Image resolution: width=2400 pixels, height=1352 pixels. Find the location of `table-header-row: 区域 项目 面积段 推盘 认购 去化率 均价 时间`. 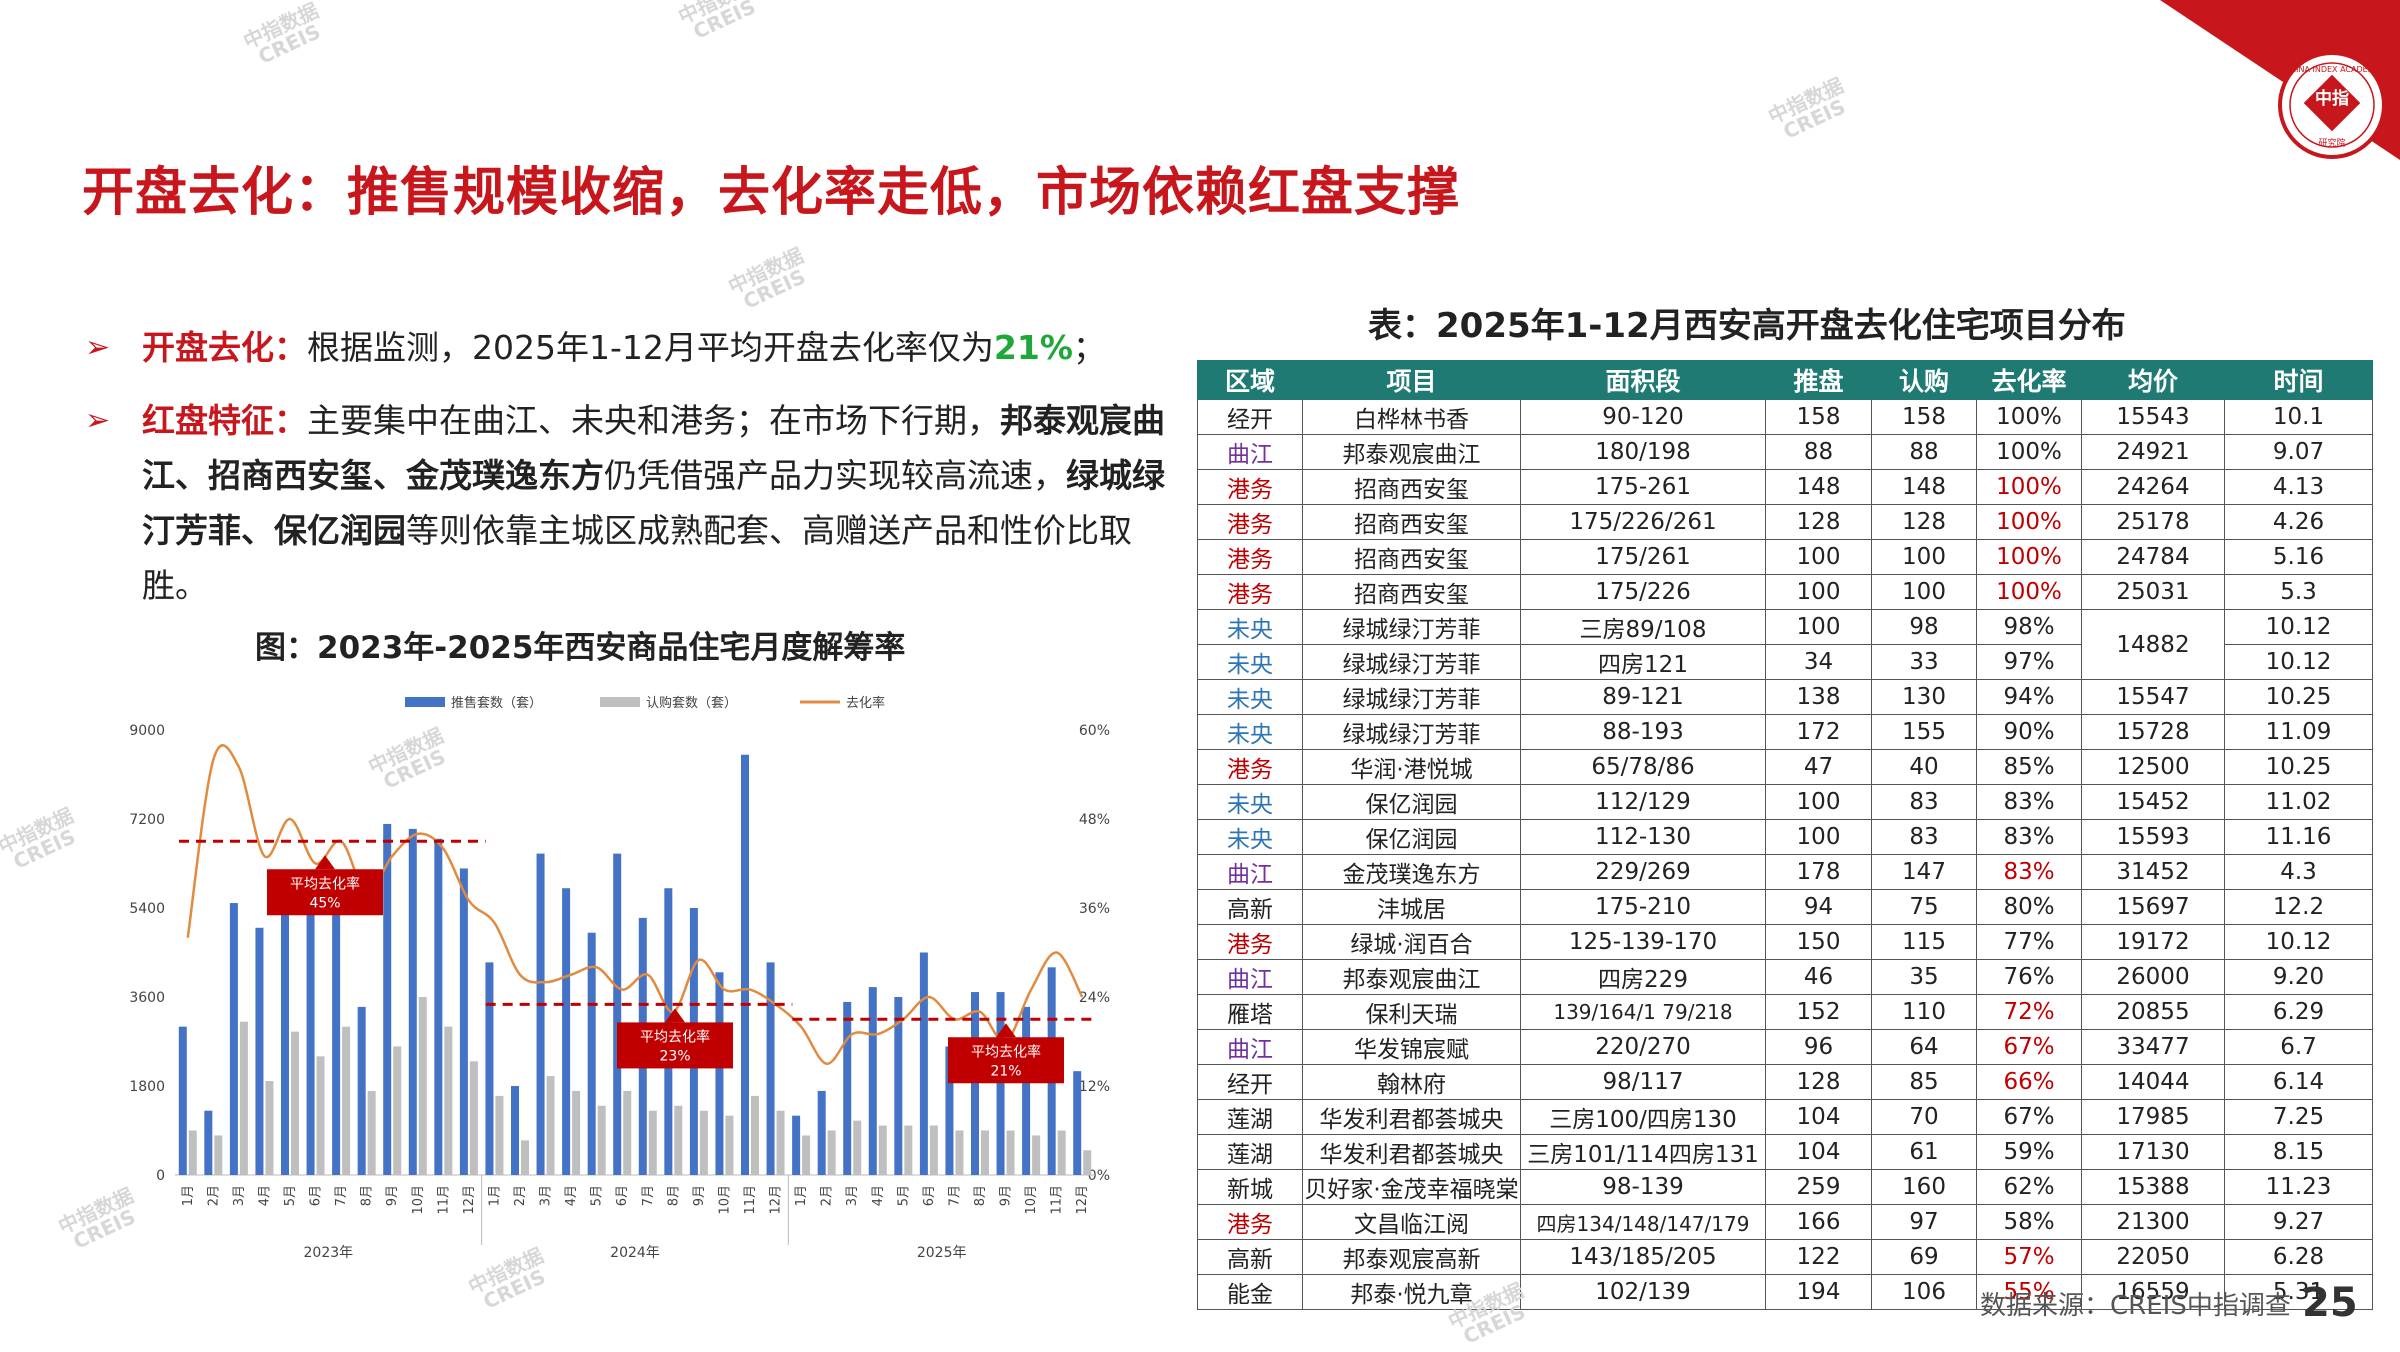

table-header-row: 区域 项目 面积段 推盘 认购 去化率 均价 时间 is located at coordinates (1785, 380).